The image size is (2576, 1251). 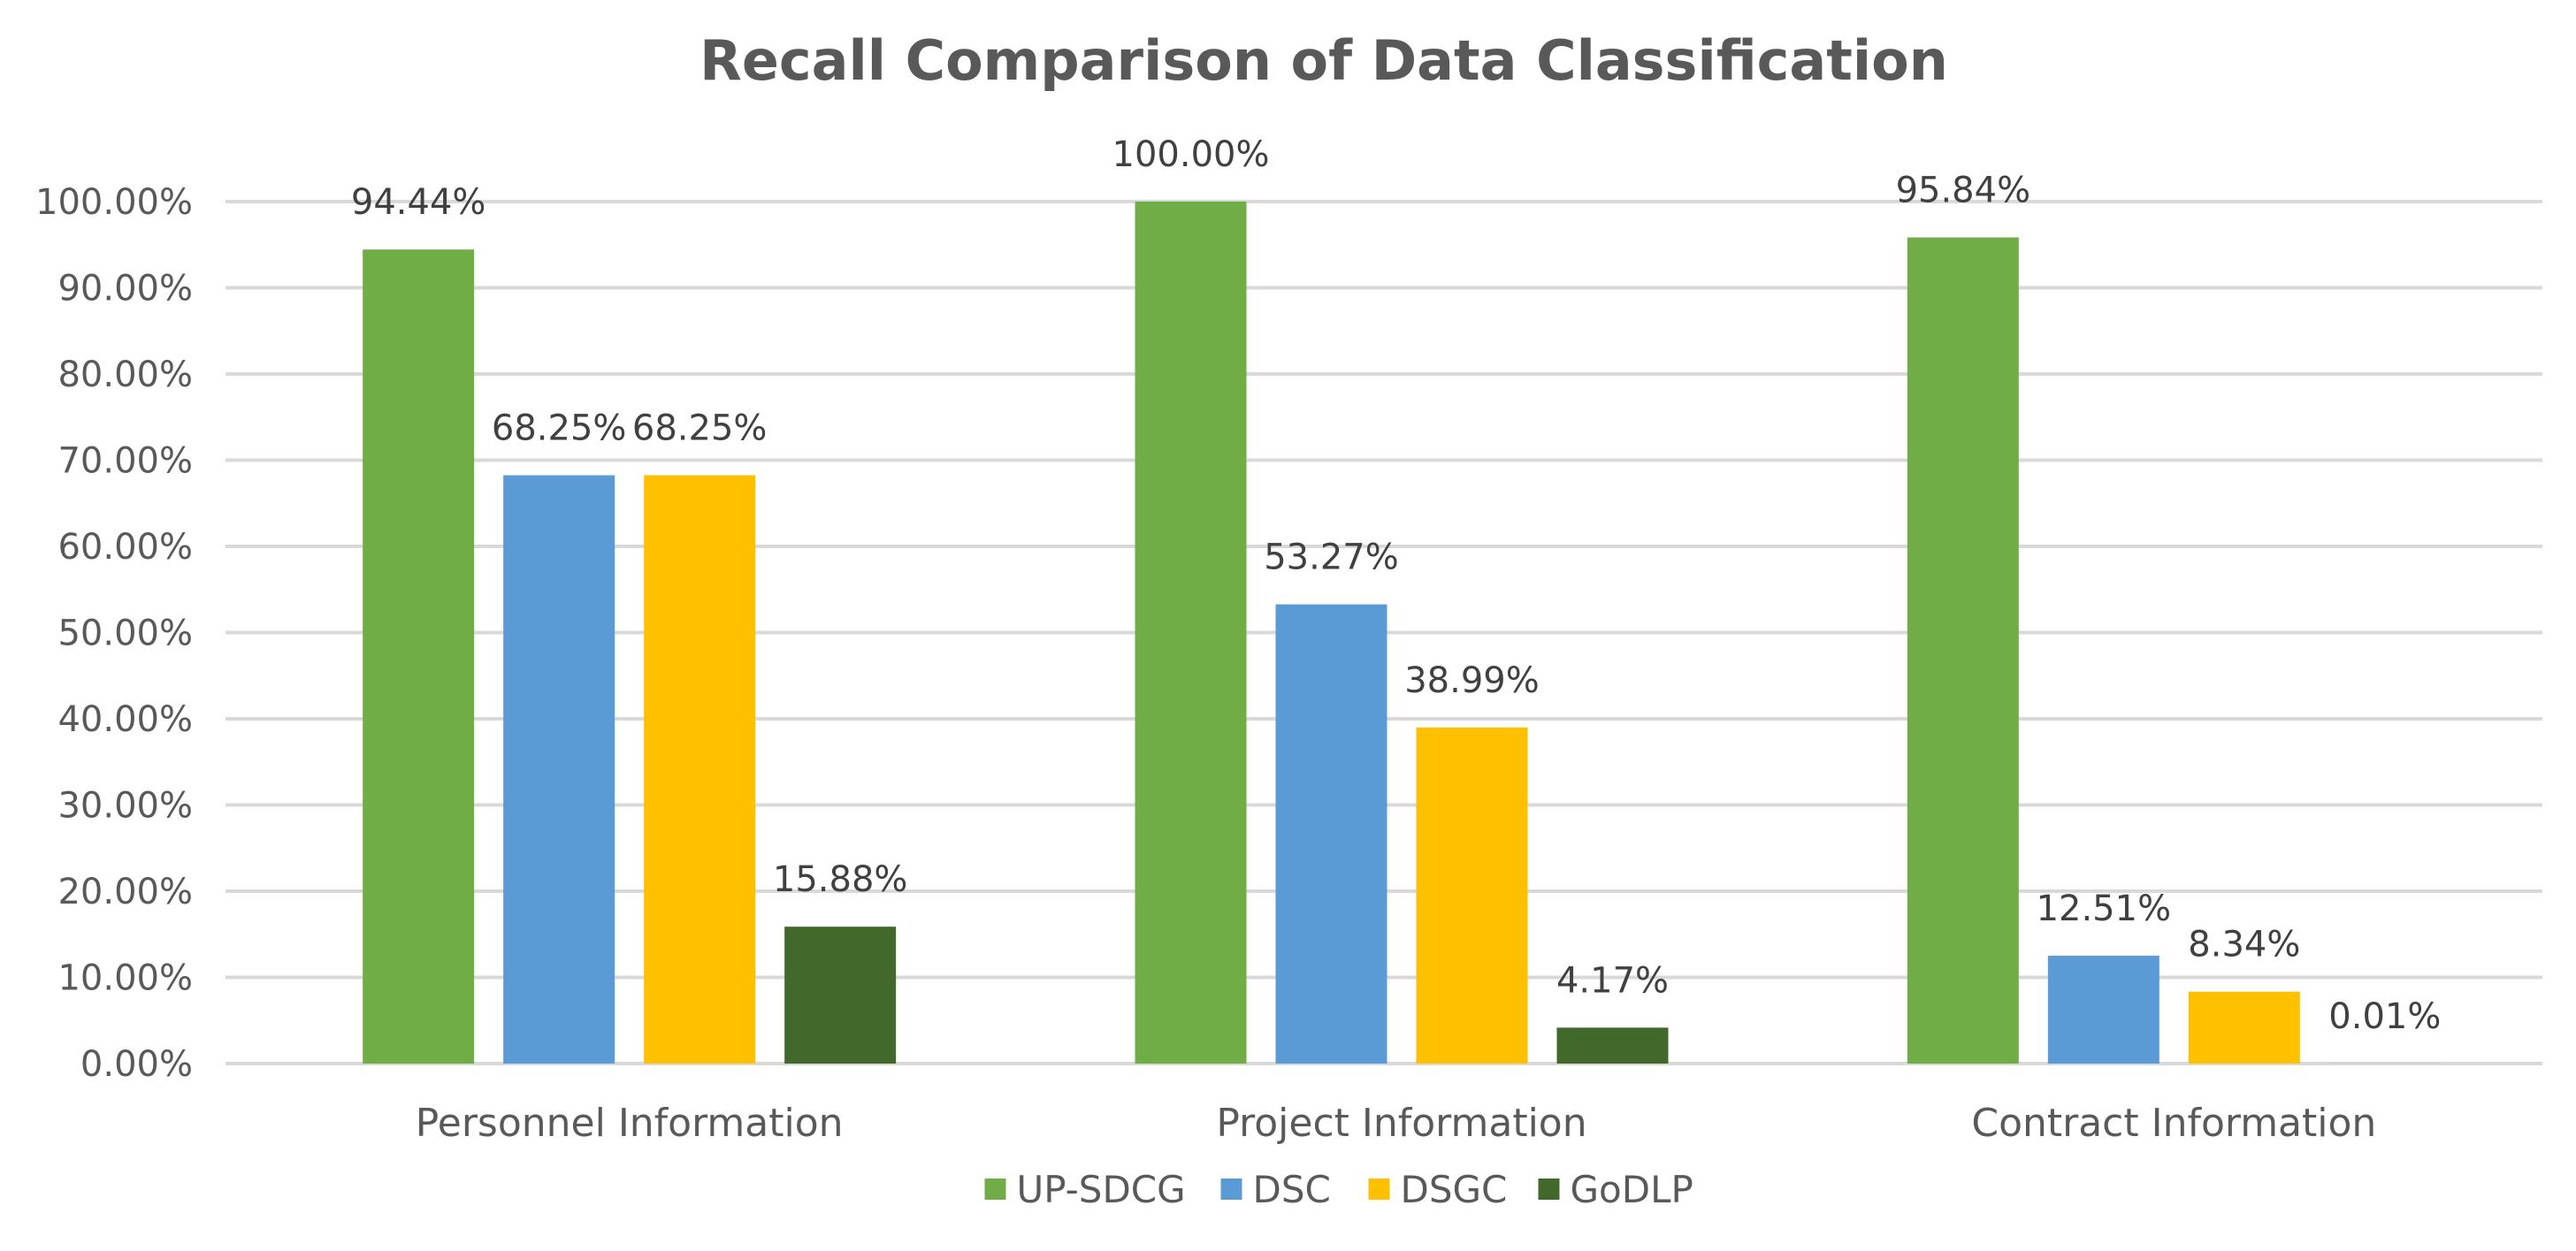 I want to click on y-tick-label: 70.00%, so click(x=125, y=461).